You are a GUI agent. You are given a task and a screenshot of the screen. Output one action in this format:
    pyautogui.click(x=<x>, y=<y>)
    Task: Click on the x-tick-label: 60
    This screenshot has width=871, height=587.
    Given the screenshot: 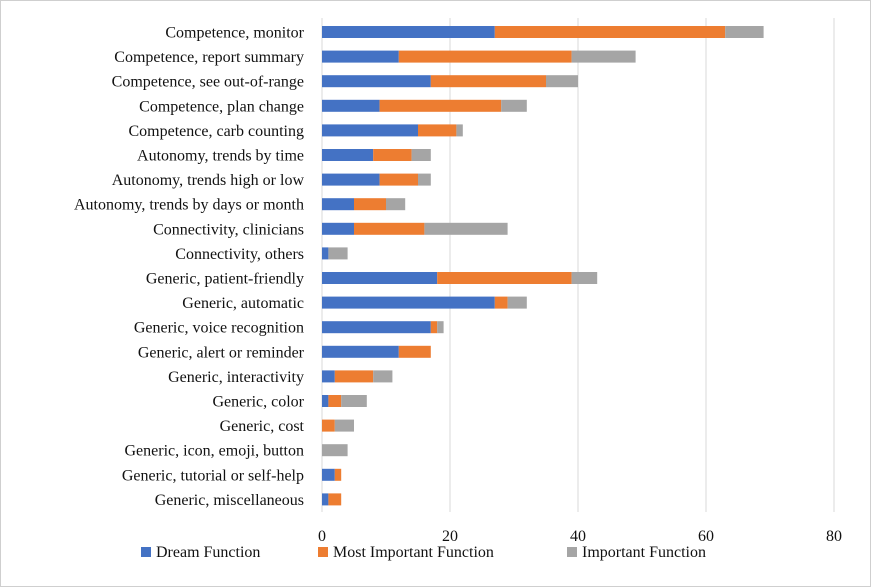 What is the action you would take?
    pyautogui.click(x=706, y=536)
    